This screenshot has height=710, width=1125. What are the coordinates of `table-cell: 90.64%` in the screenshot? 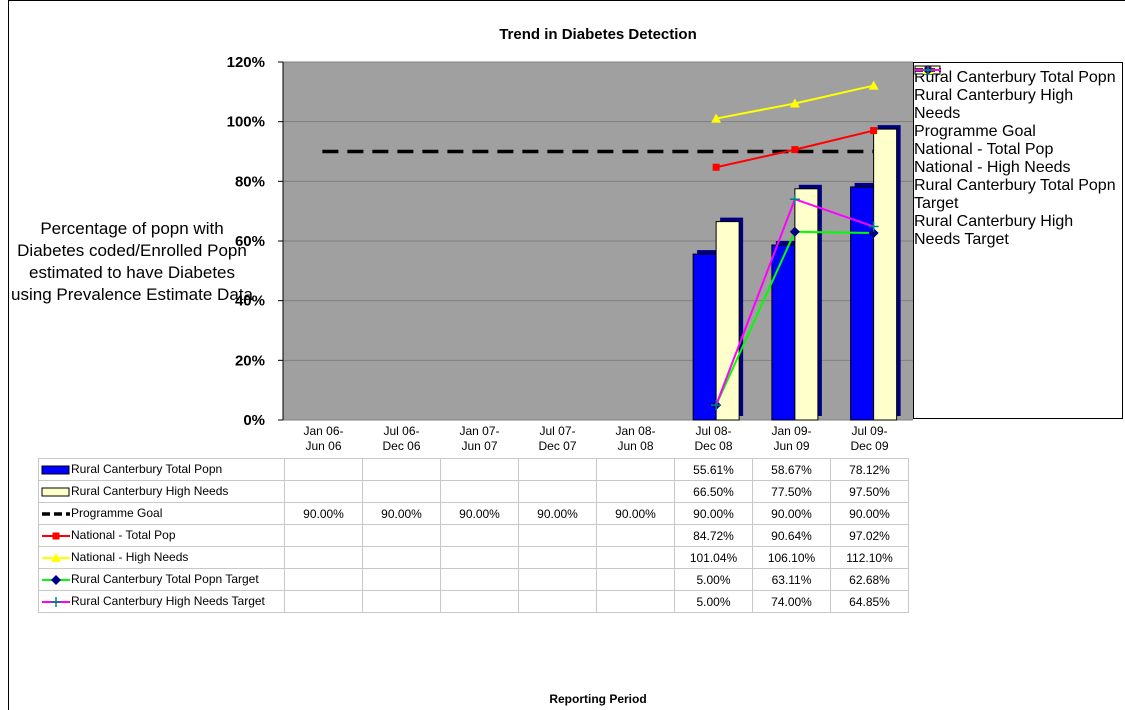 It's located at (791, 535).